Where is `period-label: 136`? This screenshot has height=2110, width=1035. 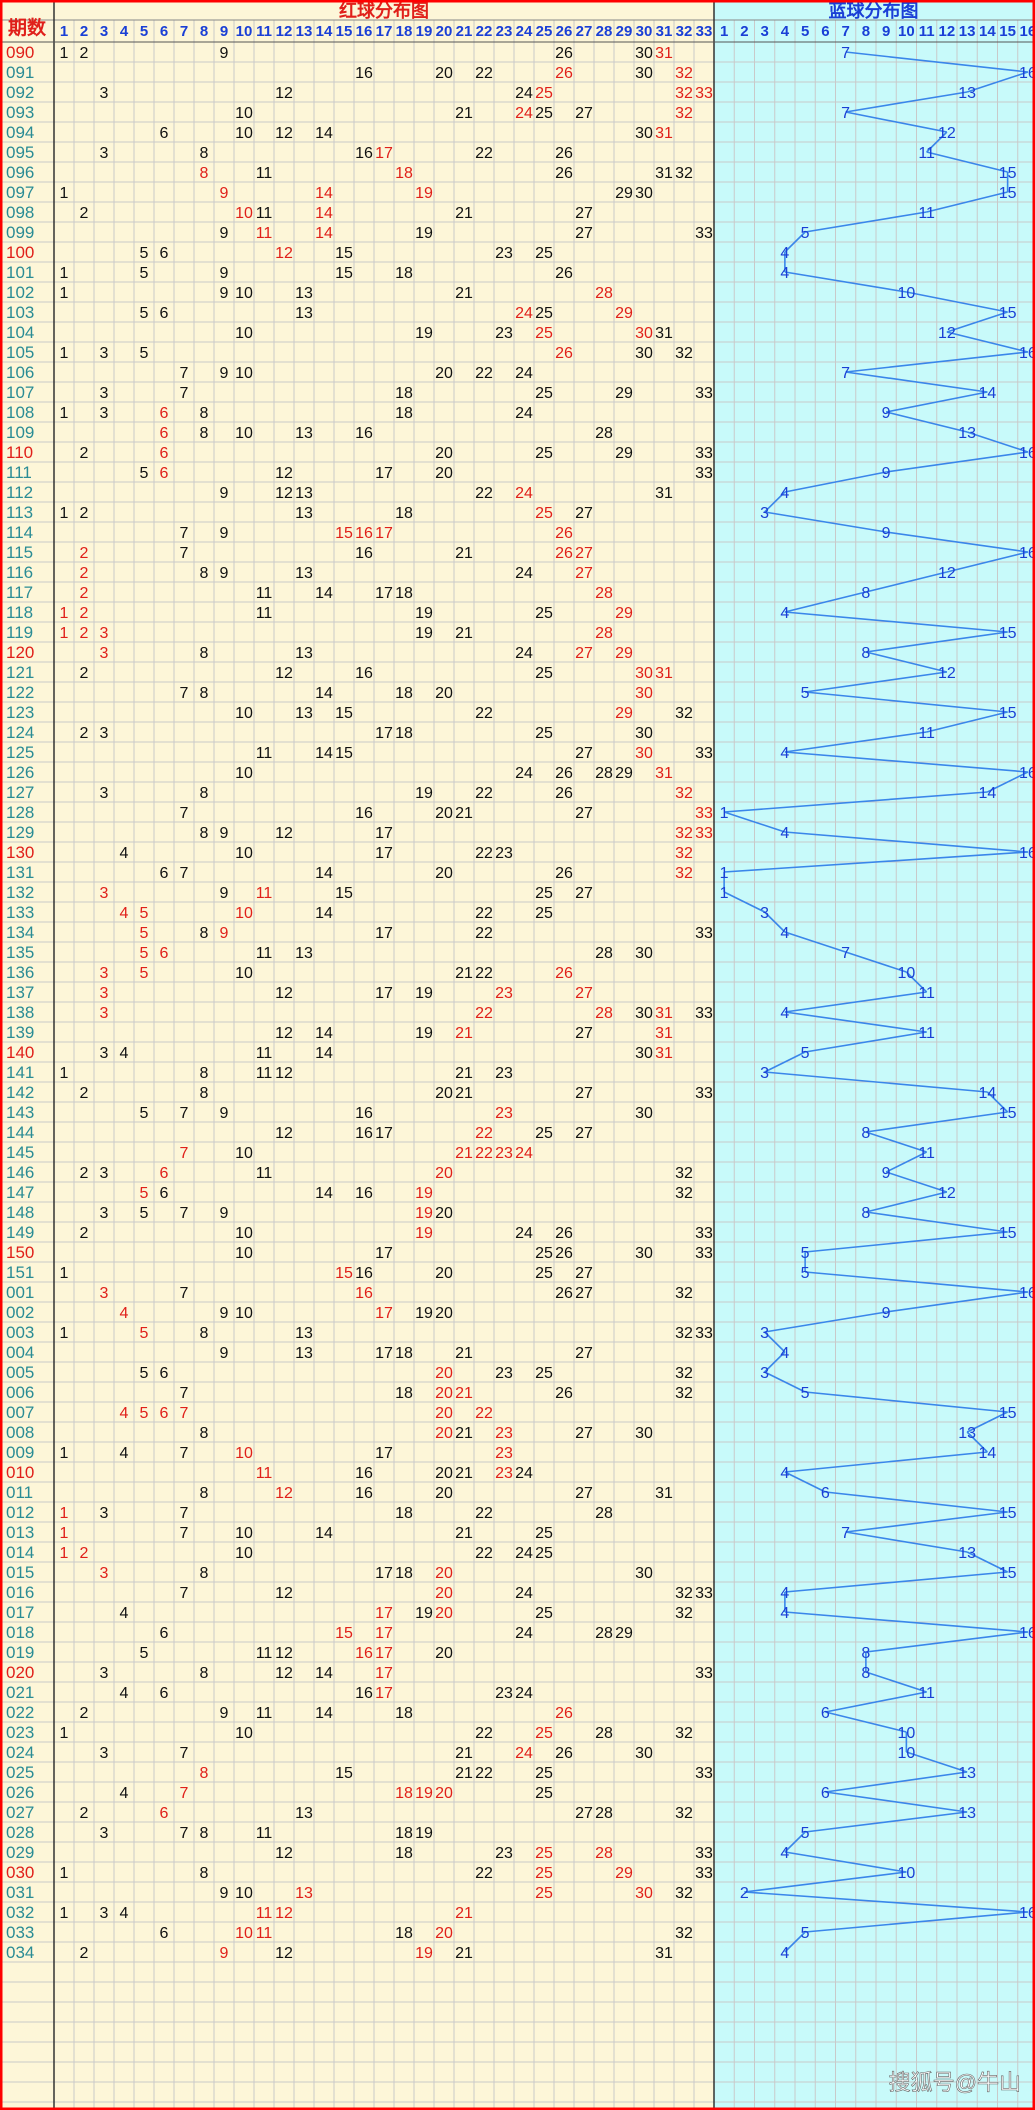 period-label: 136 is located at coordinates (20, 972).